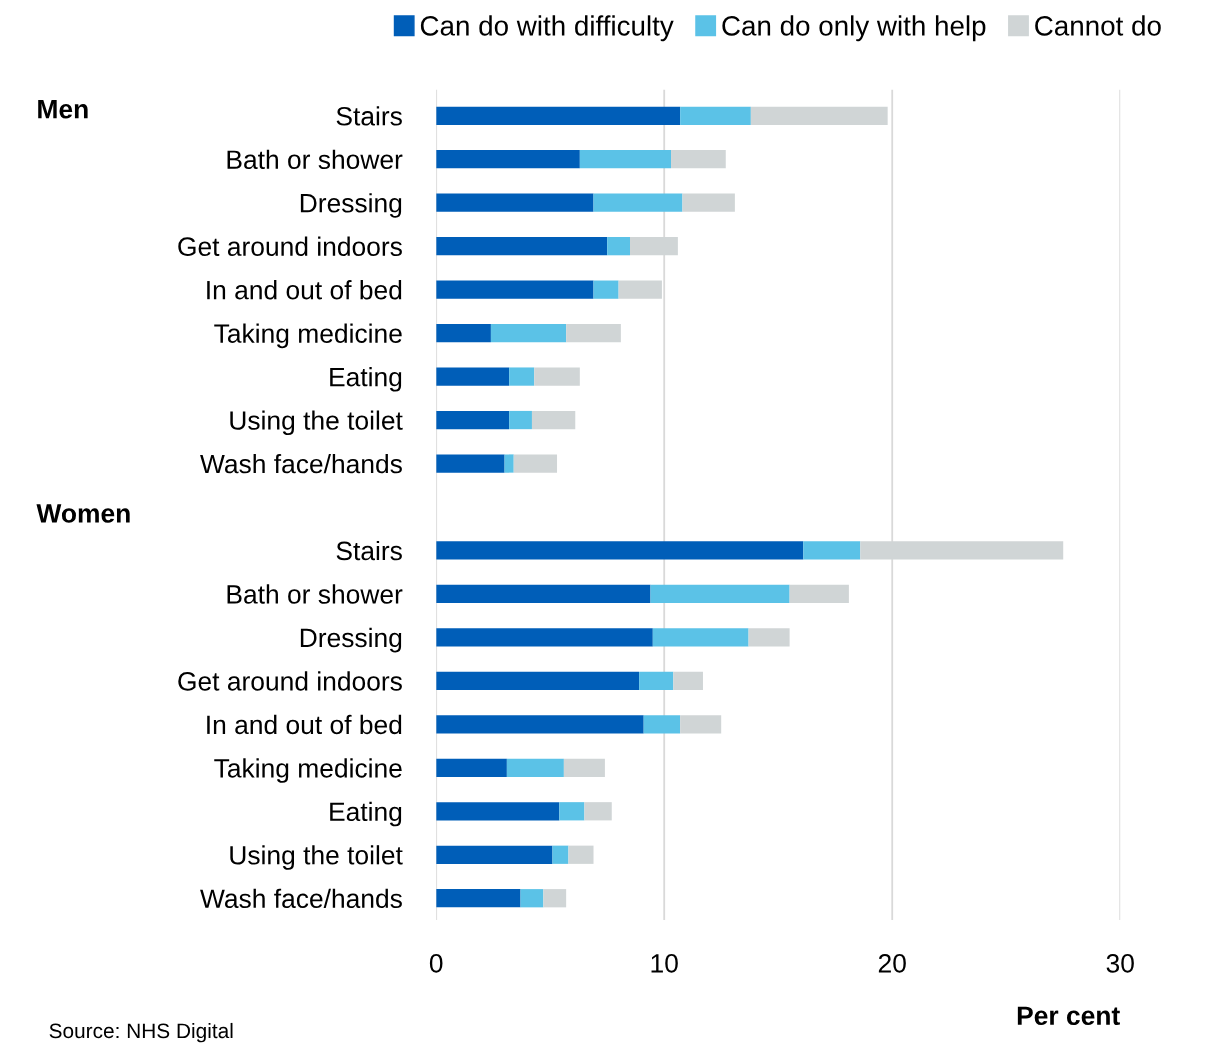  Describe the element at coordinates (1068, 1016) in the screenshot. I see `x-axis-title: Per cent` at that location.